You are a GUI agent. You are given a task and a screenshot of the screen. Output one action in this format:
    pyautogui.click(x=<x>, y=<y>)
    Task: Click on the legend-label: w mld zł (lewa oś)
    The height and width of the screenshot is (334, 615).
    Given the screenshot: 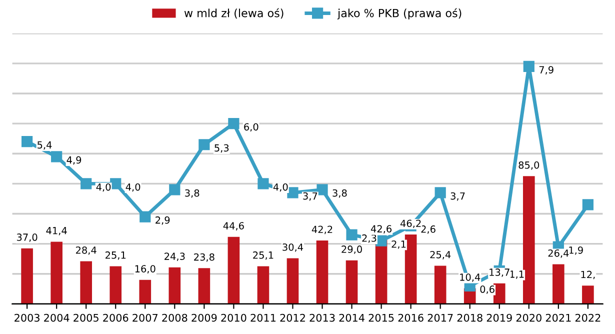 What is the action you would take?
    pyautogui.click(x=234, y=13)
    